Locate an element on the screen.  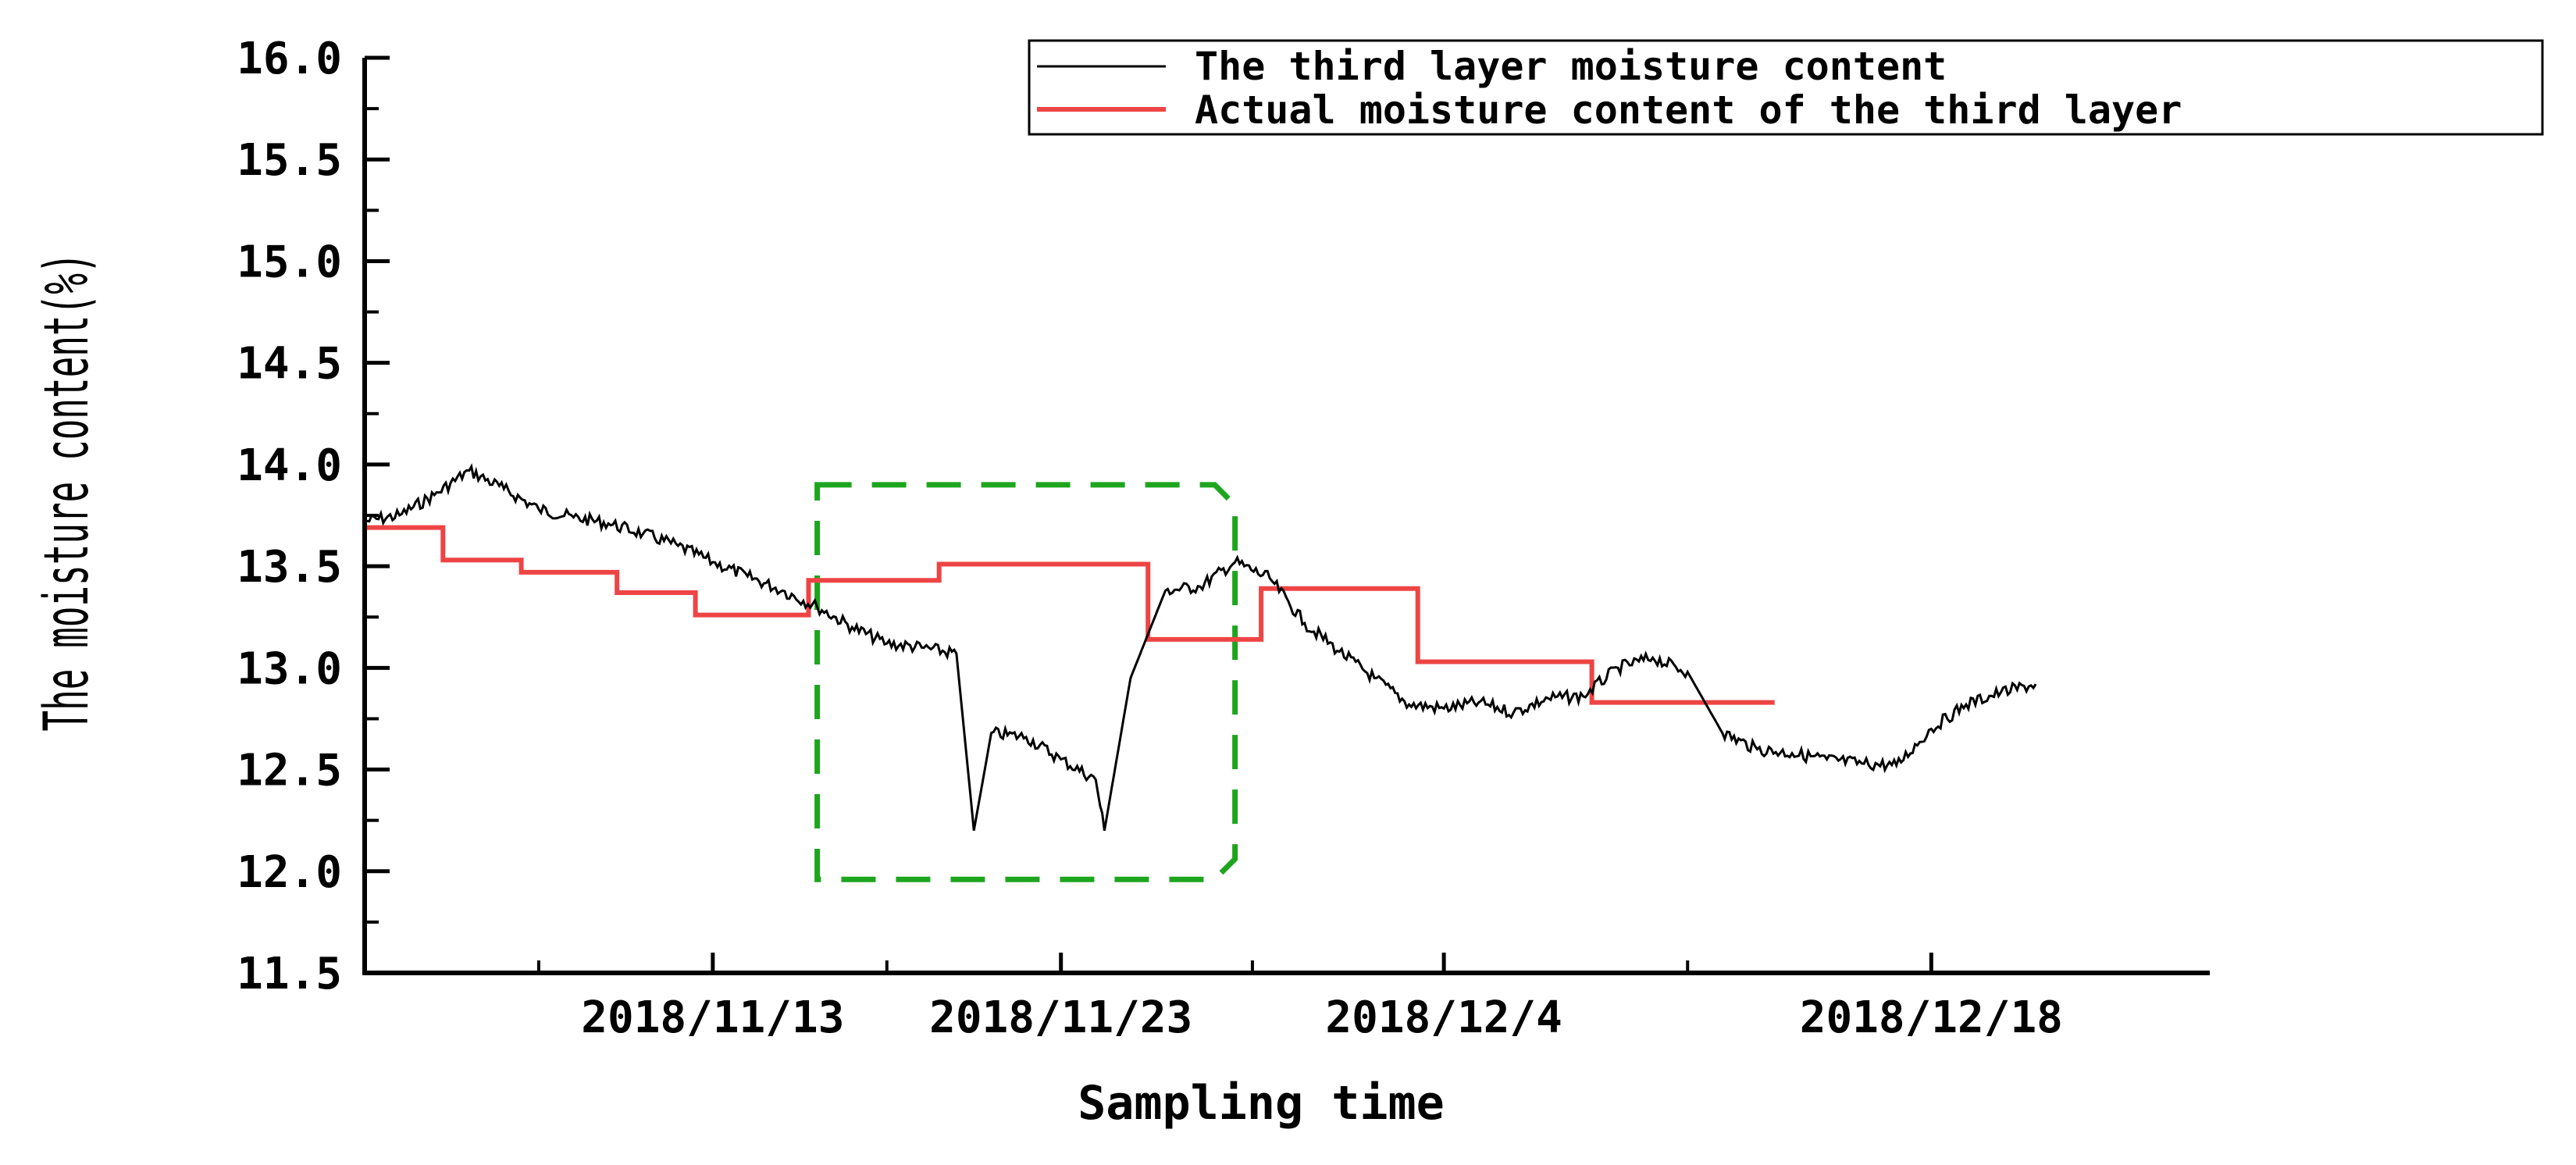
y-tick-label: 14.0 is located at coordinates (289, 465).